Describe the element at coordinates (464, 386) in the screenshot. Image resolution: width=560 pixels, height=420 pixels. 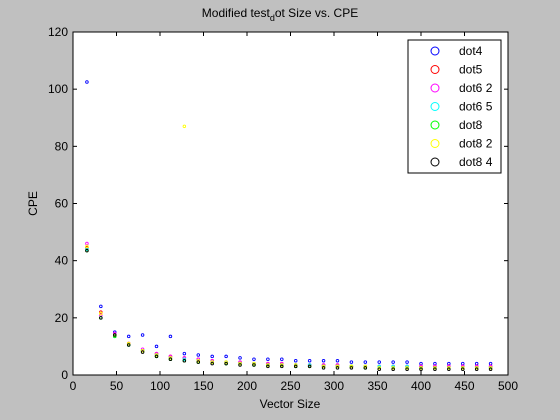
I see `x-tick-label: 450` at that location.